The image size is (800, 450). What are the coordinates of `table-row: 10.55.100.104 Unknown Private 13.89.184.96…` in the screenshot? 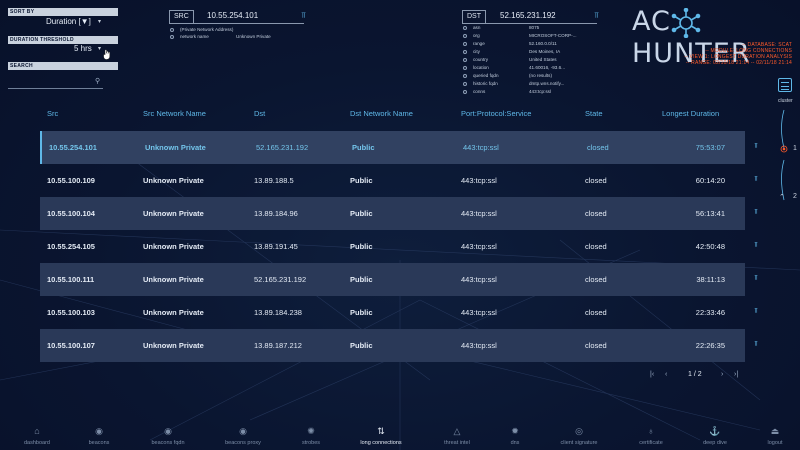 It's located at (392, 213).